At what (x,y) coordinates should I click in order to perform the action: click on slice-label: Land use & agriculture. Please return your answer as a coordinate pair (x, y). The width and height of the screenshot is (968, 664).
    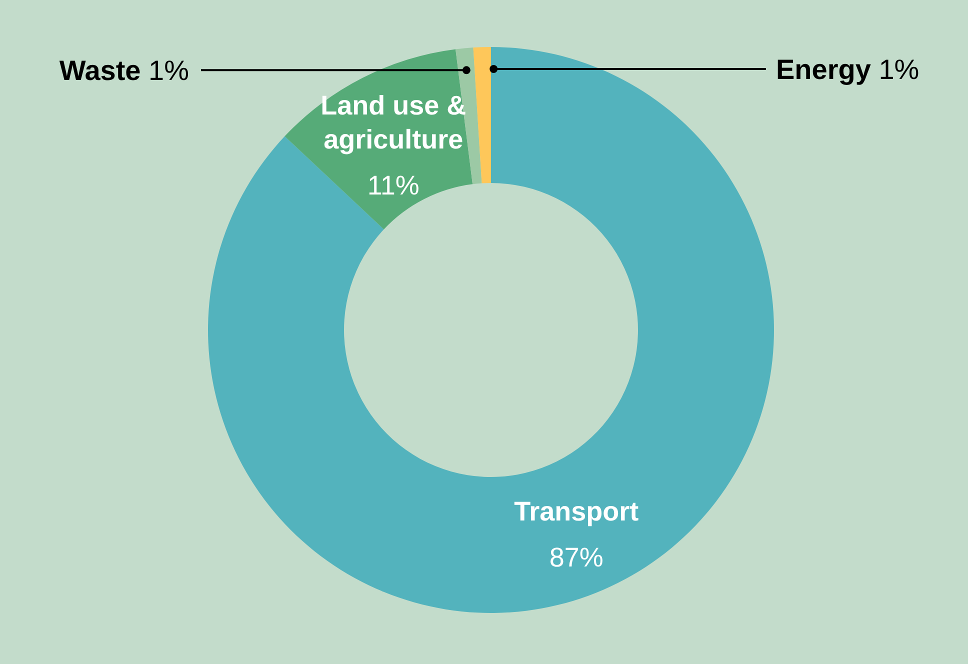
    Looking at the image, I should click on (393, 122).